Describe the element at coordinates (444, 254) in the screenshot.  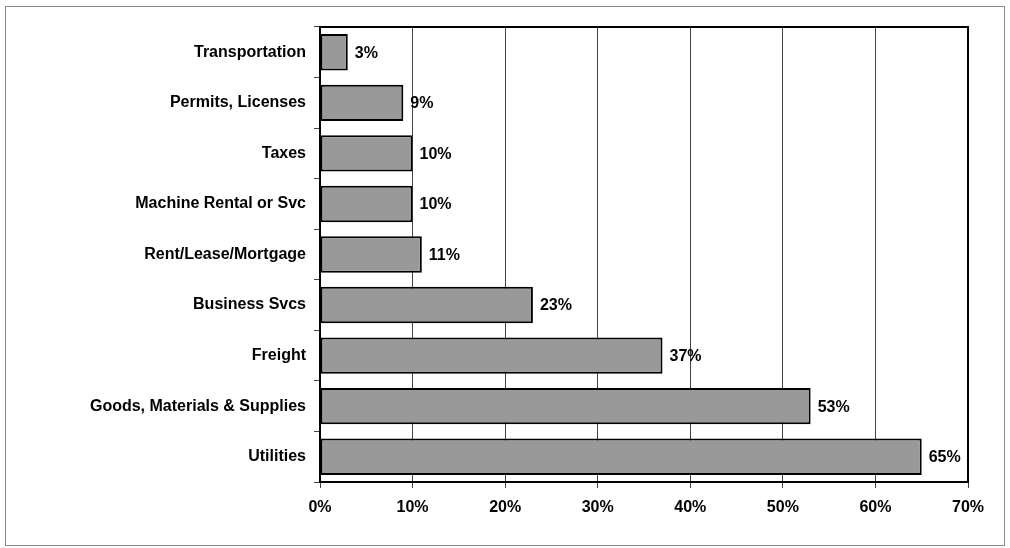
I see `data-label: 11%` at that location.